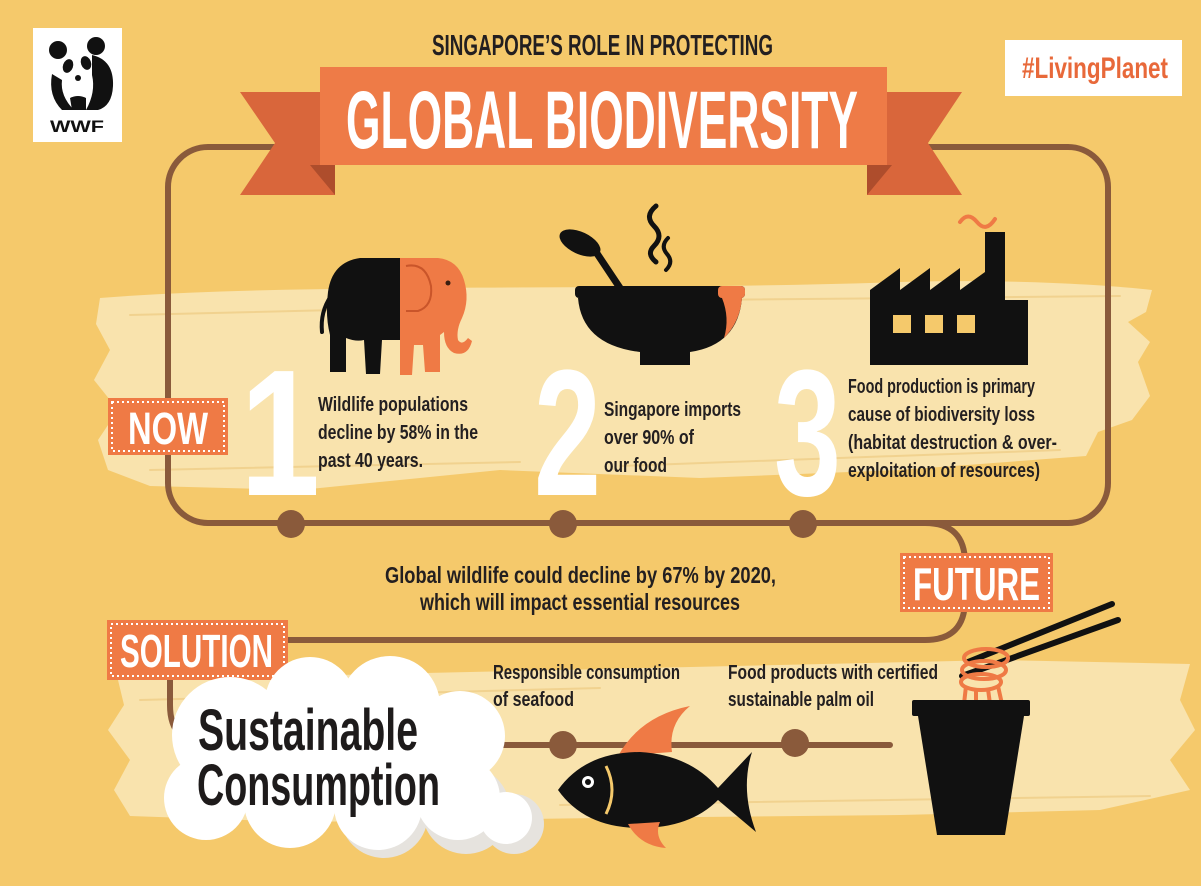 This screenshot has width=1201, height=886. I want to click on ribbon-fold-right, so click(879, 180).